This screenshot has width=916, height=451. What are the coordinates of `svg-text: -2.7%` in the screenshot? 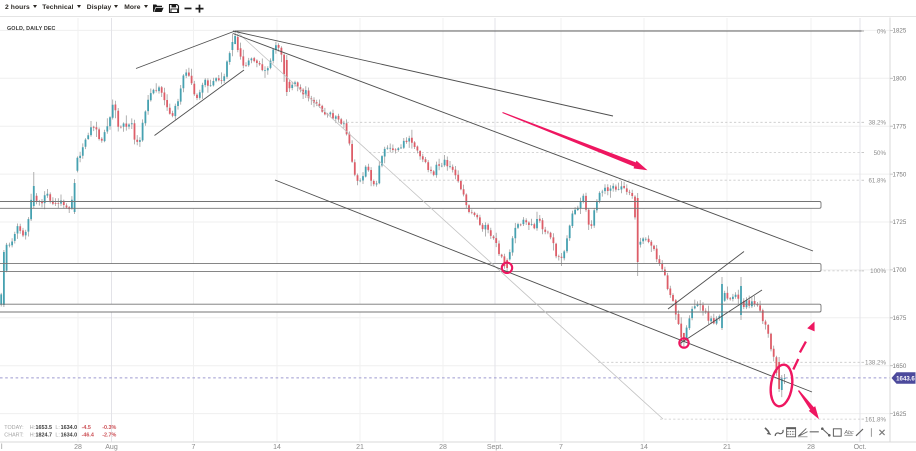 It's located at (109, 436).